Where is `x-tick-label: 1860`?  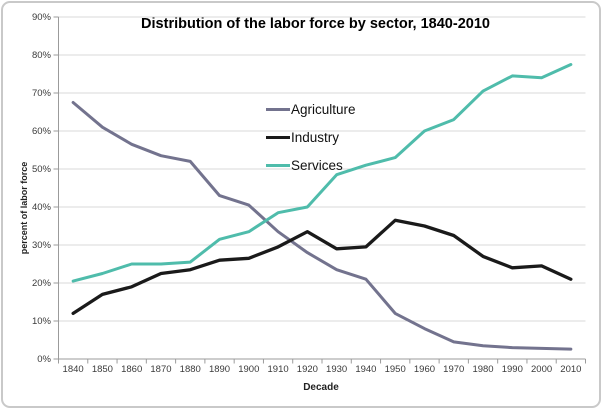 x-tick-label: 1860 is located at coordinates (132, 369).